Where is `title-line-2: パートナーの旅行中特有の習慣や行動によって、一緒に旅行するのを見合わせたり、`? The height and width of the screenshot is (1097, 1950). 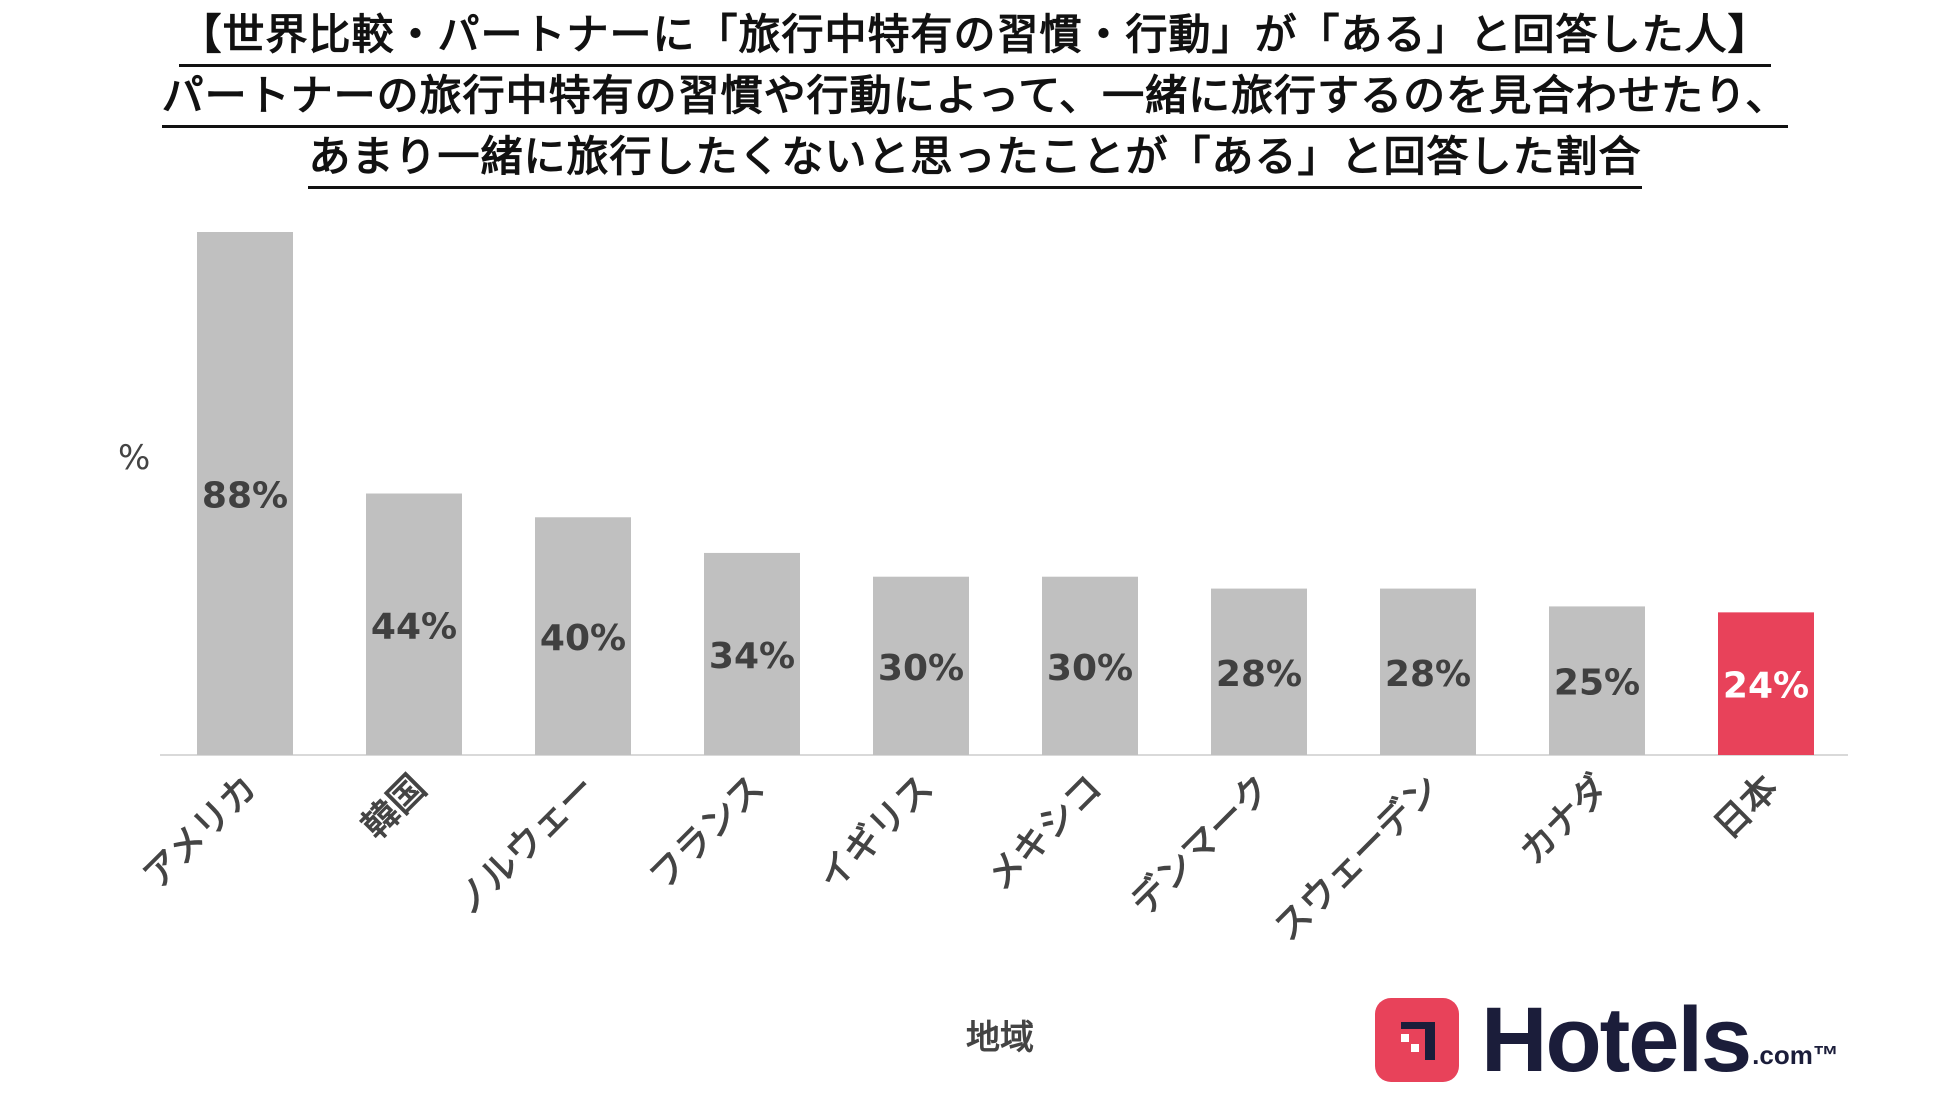 title-line-2: パートナーの旅行中特有の習慣や行動によって、一緒に旅行するのを見合わせたり、 is located at coordinates (975, 97).